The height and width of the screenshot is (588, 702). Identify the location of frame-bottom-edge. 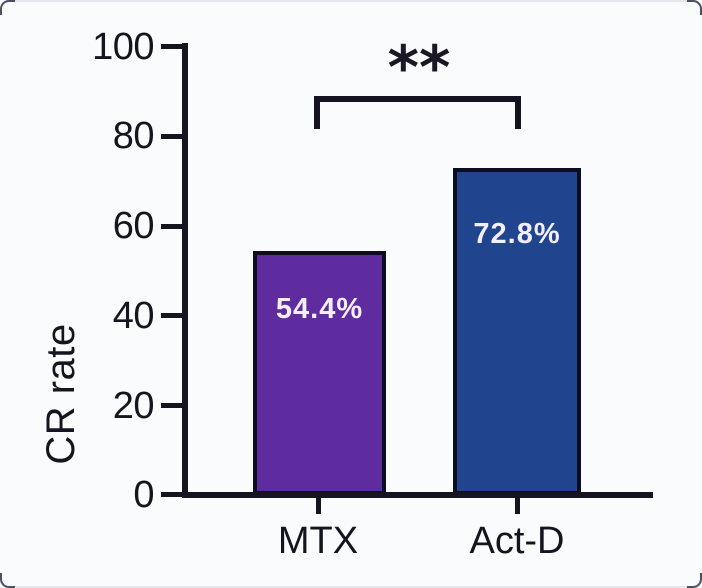
(351, 587).